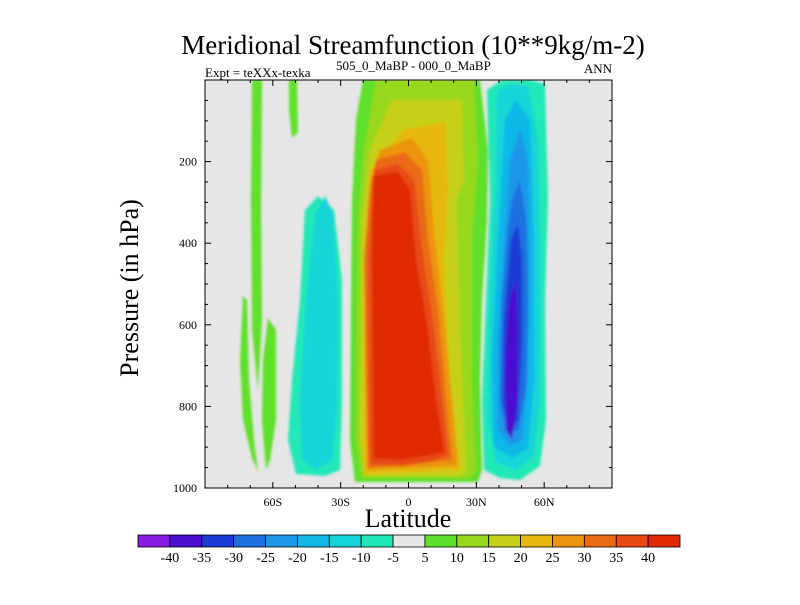  I want to click on colorbar-label: 35, so click(616, 558).